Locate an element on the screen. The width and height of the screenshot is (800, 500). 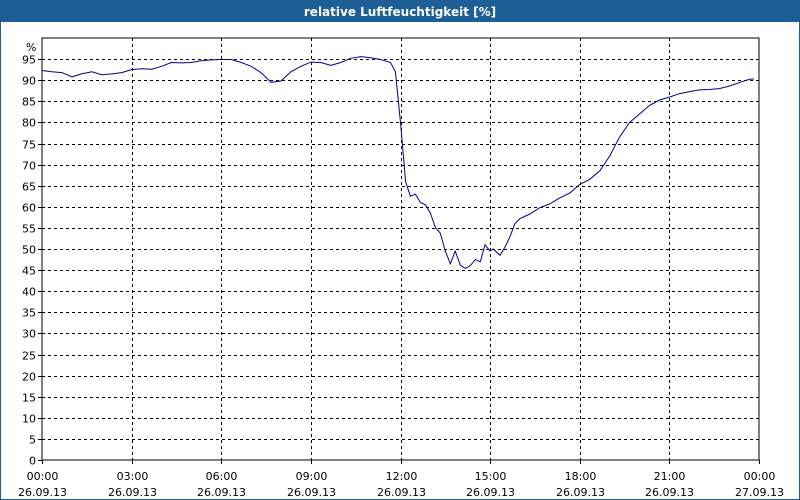
x-tick-time: 21:00 is located at coordinates (670, 476).